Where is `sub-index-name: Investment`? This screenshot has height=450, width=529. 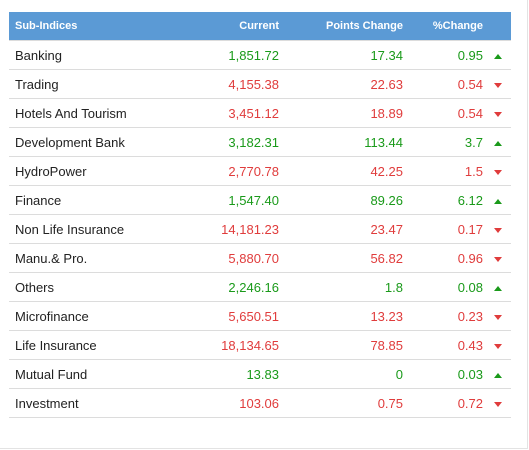 sub-index-name: Investment is located at coordinates (79, 403).